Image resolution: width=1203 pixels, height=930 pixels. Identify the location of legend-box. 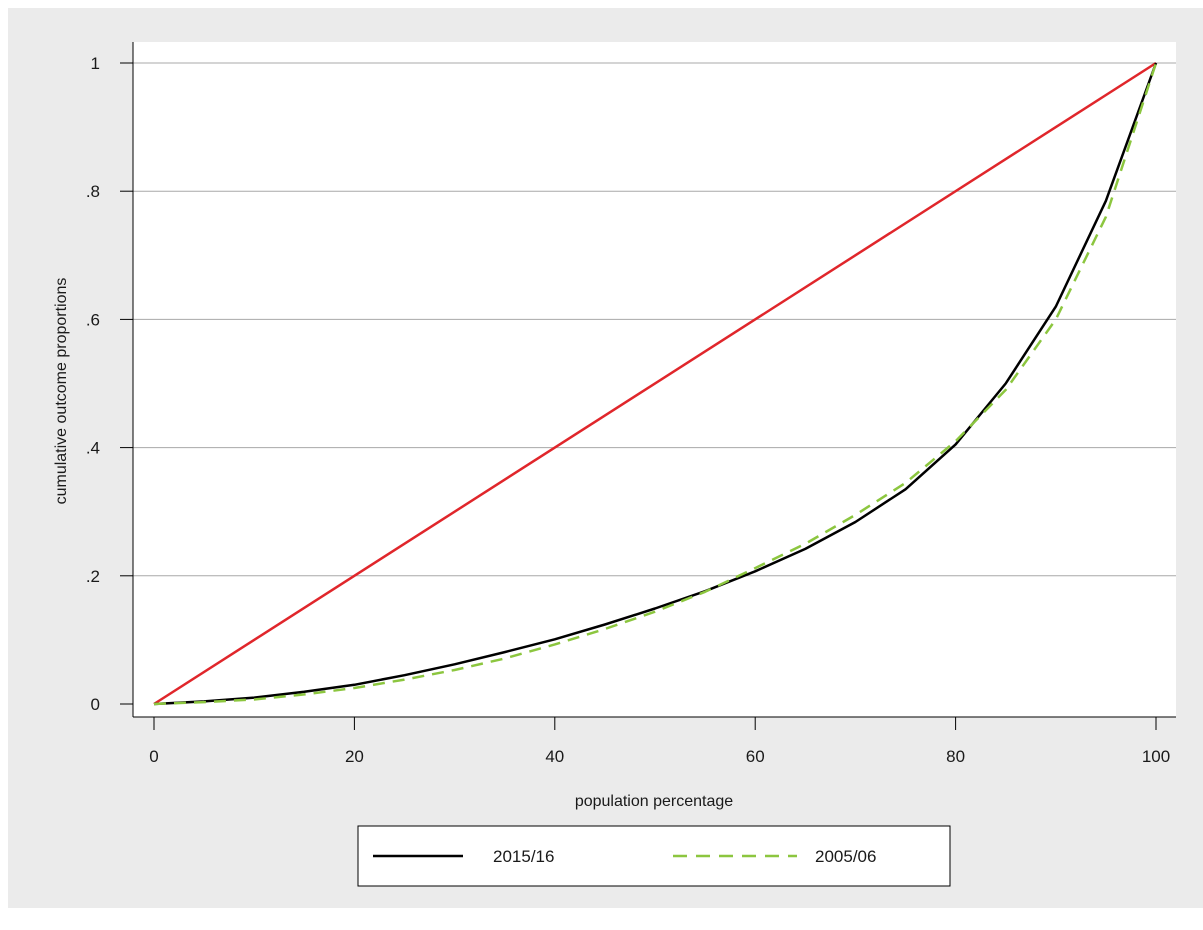
(654, 856).